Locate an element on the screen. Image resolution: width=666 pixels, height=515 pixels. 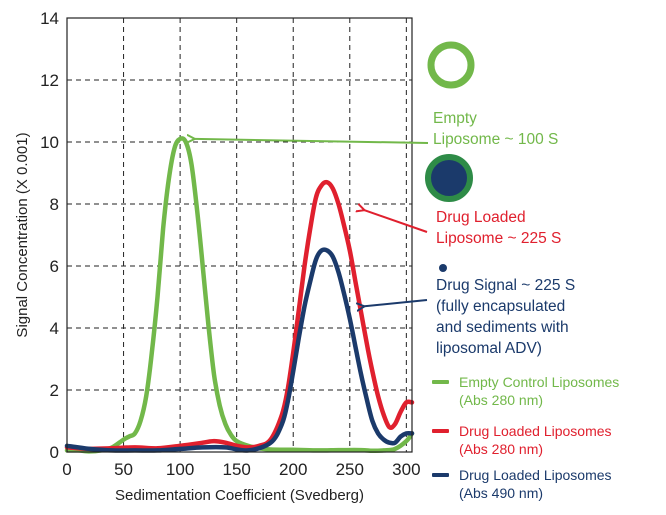
y-tick-label: 6 is located at coordinates (54, 266).